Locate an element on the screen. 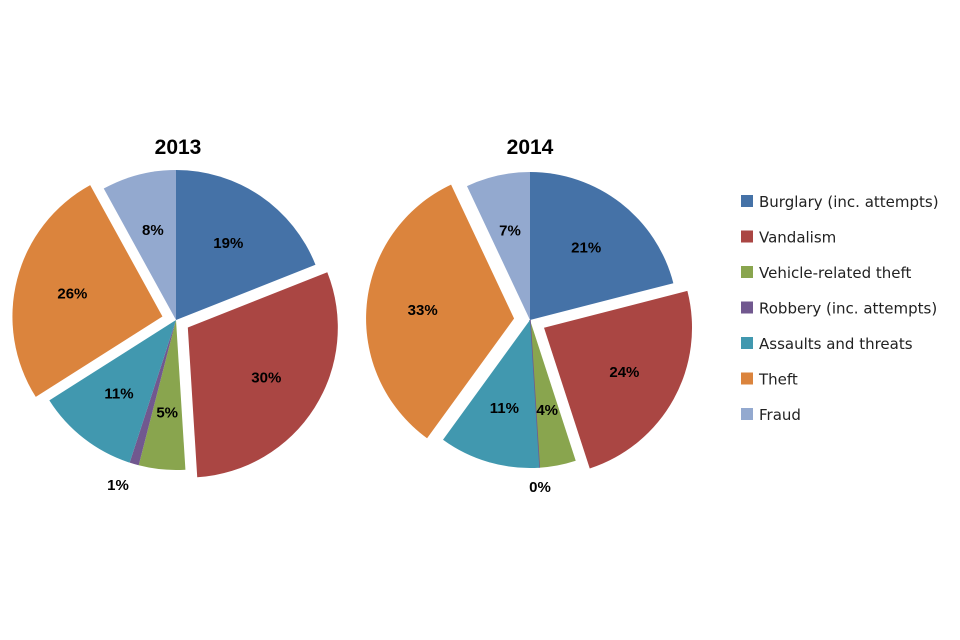  slice-2013-robbery-inc-attempts is located at coordinates (152, 393).